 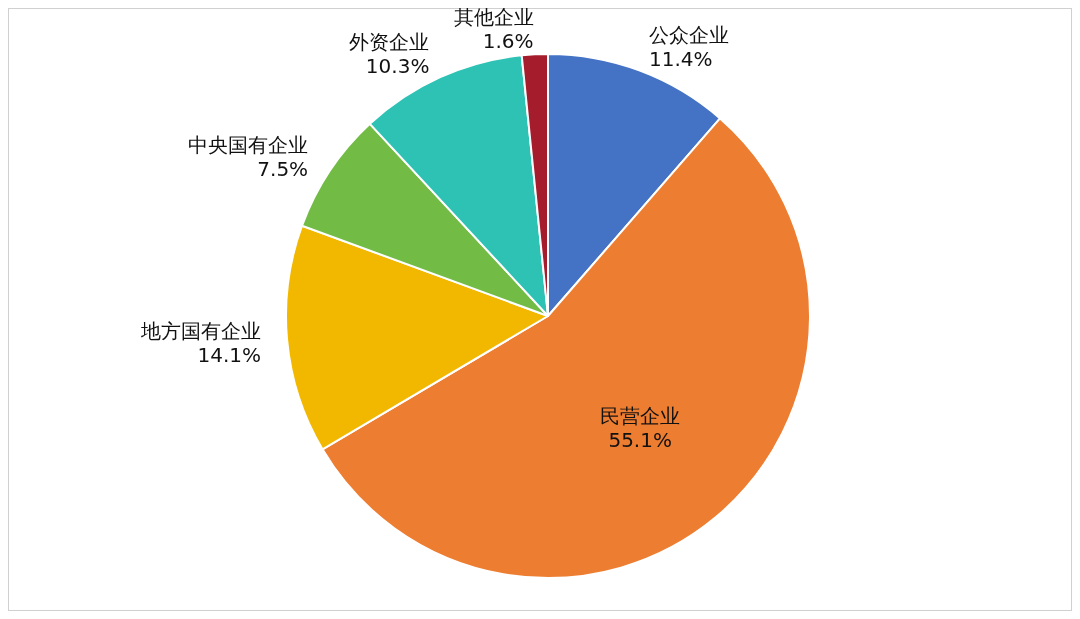 What do you see at coordinates (397, 66) in the screenshot?
I see `data-label: 10.3%` at bounding box center [397, 66].